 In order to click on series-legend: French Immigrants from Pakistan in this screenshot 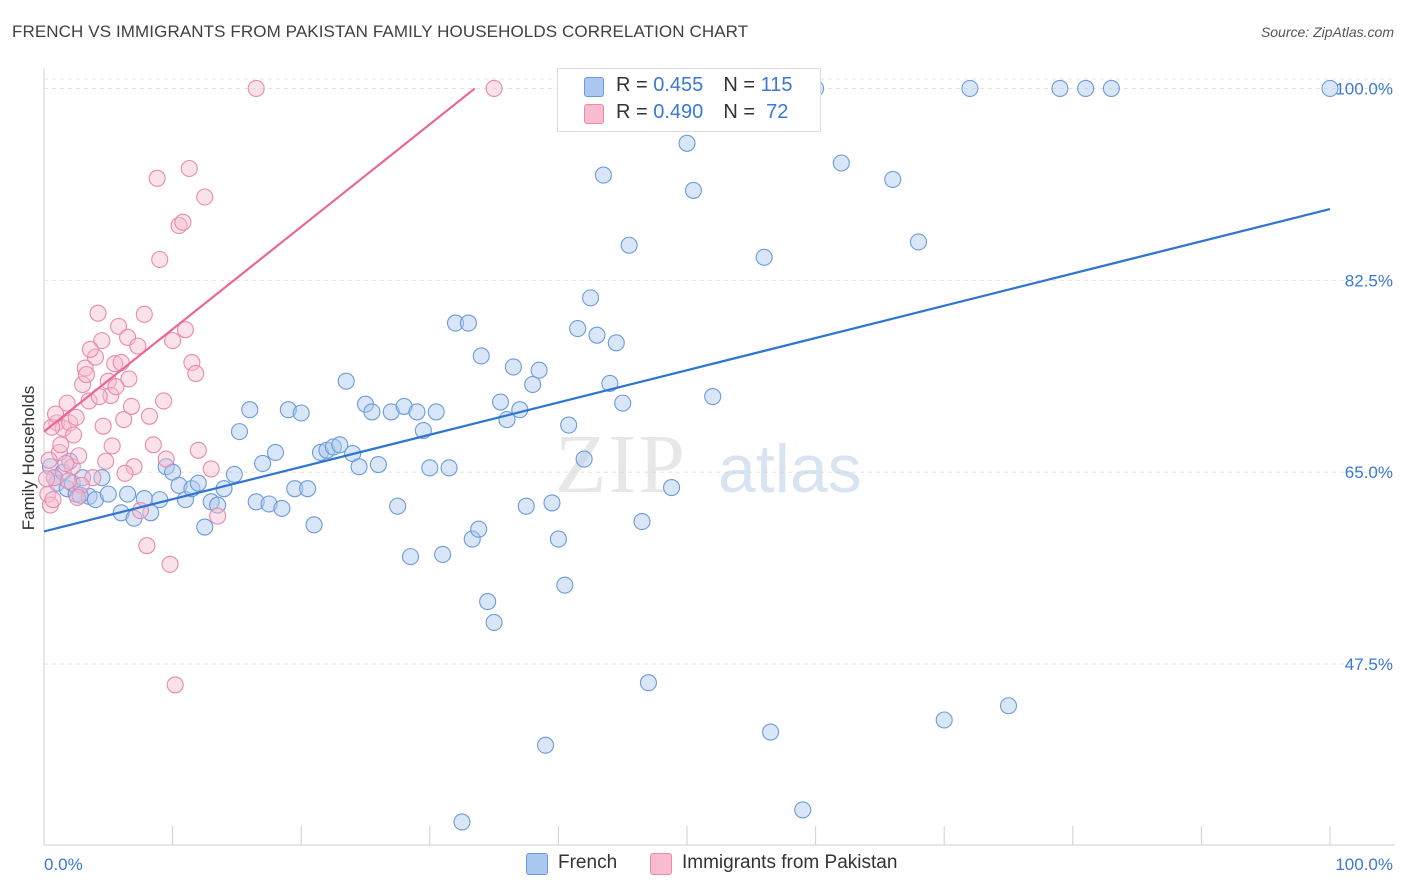, I will do `click(703, 865)`.